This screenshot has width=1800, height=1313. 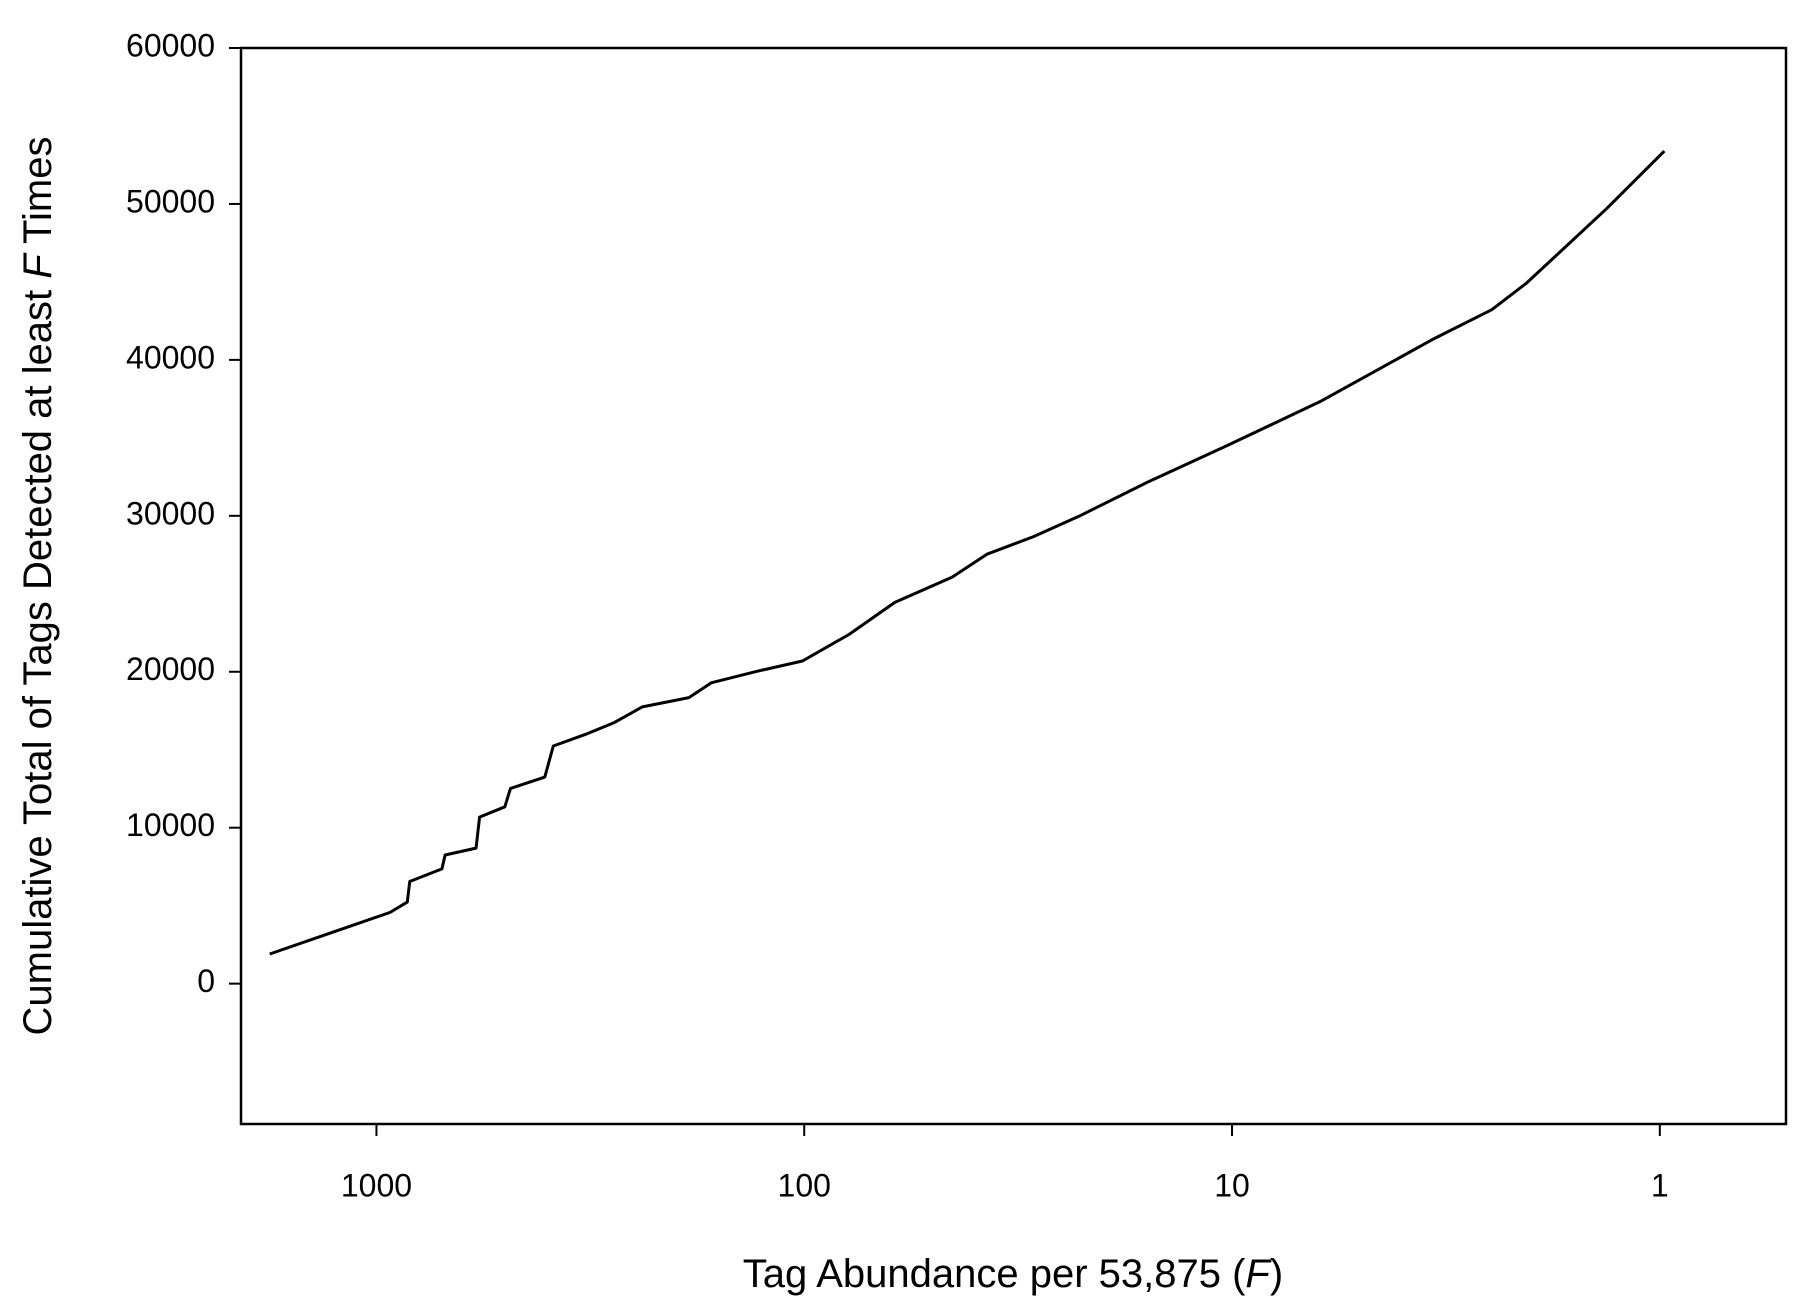 I want to click on x-tick-label: 10, so click(x=1232, y=1185).